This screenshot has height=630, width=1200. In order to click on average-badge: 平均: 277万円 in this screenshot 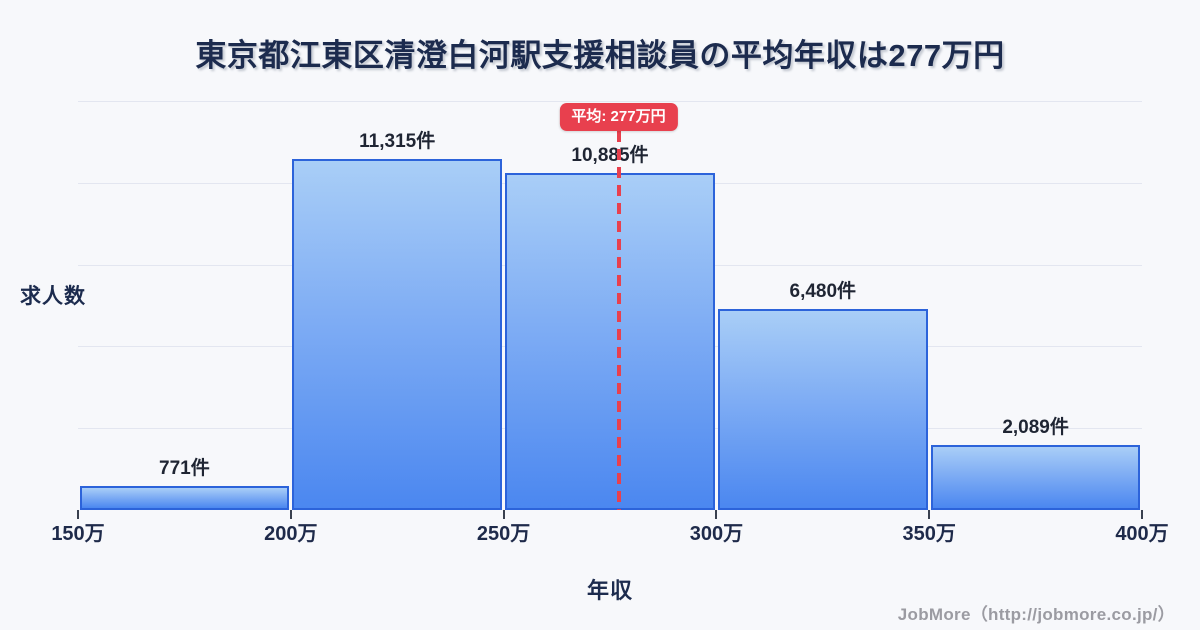, I will do `click(618, 117)`.